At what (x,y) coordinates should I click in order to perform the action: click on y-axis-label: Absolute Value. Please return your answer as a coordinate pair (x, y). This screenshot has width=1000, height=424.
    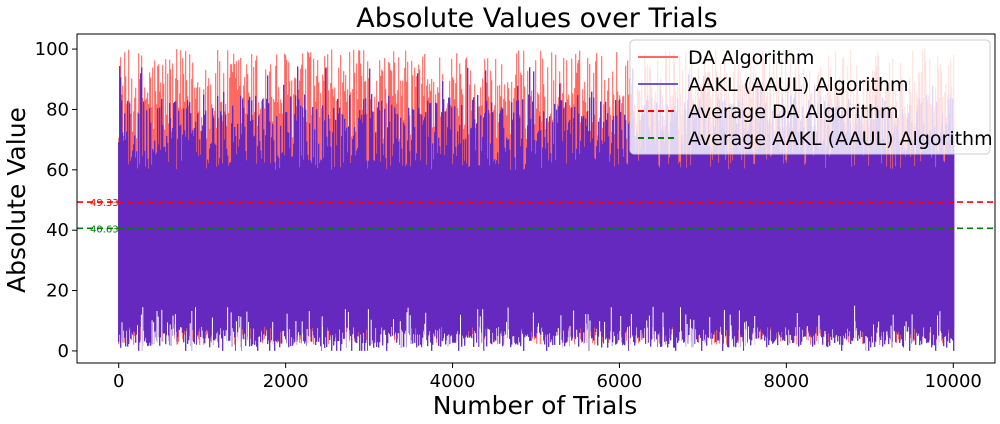
    Looking at the image, I should click on (16, 200).